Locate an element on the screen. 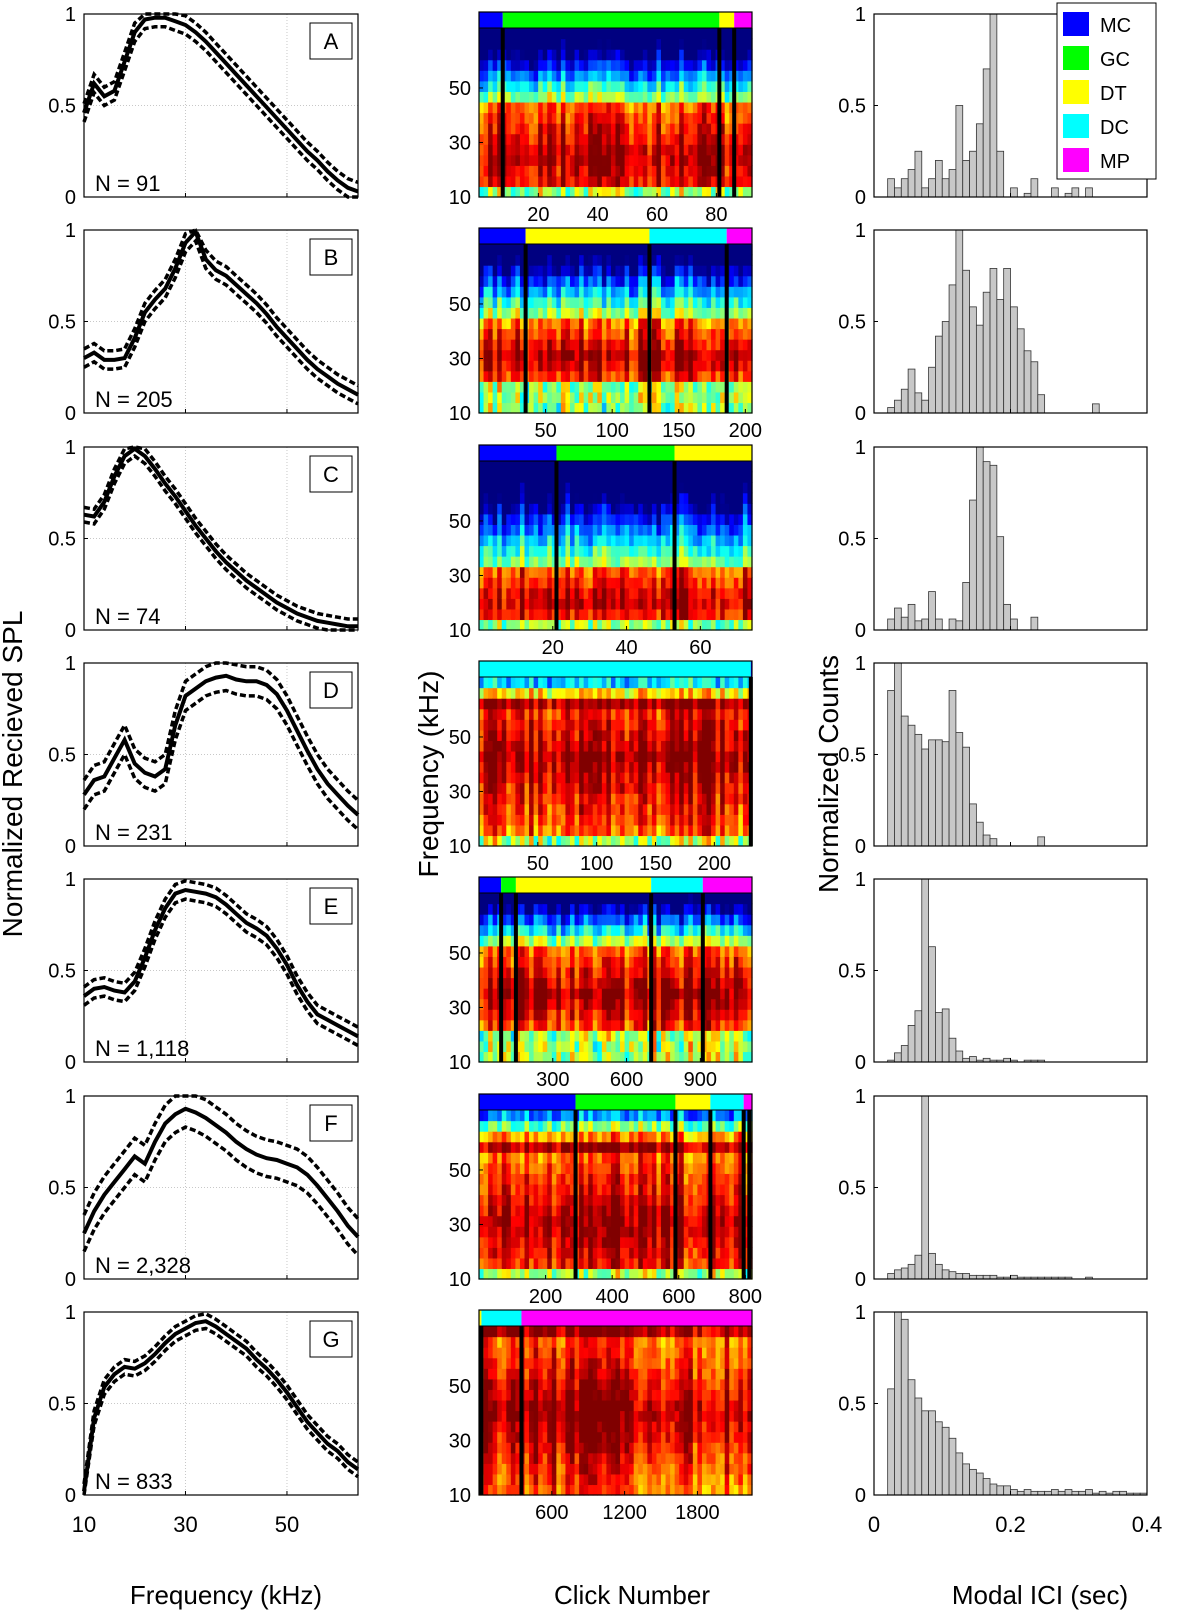  panel-letter-box is located at coordinates (331, 474).